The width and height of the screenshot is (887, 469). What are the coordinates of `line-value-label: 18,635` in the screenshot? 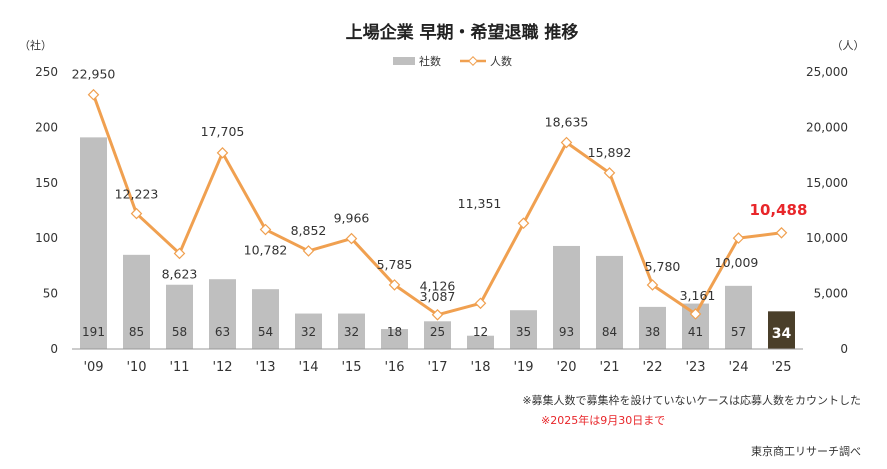 It's located at (567, 122).